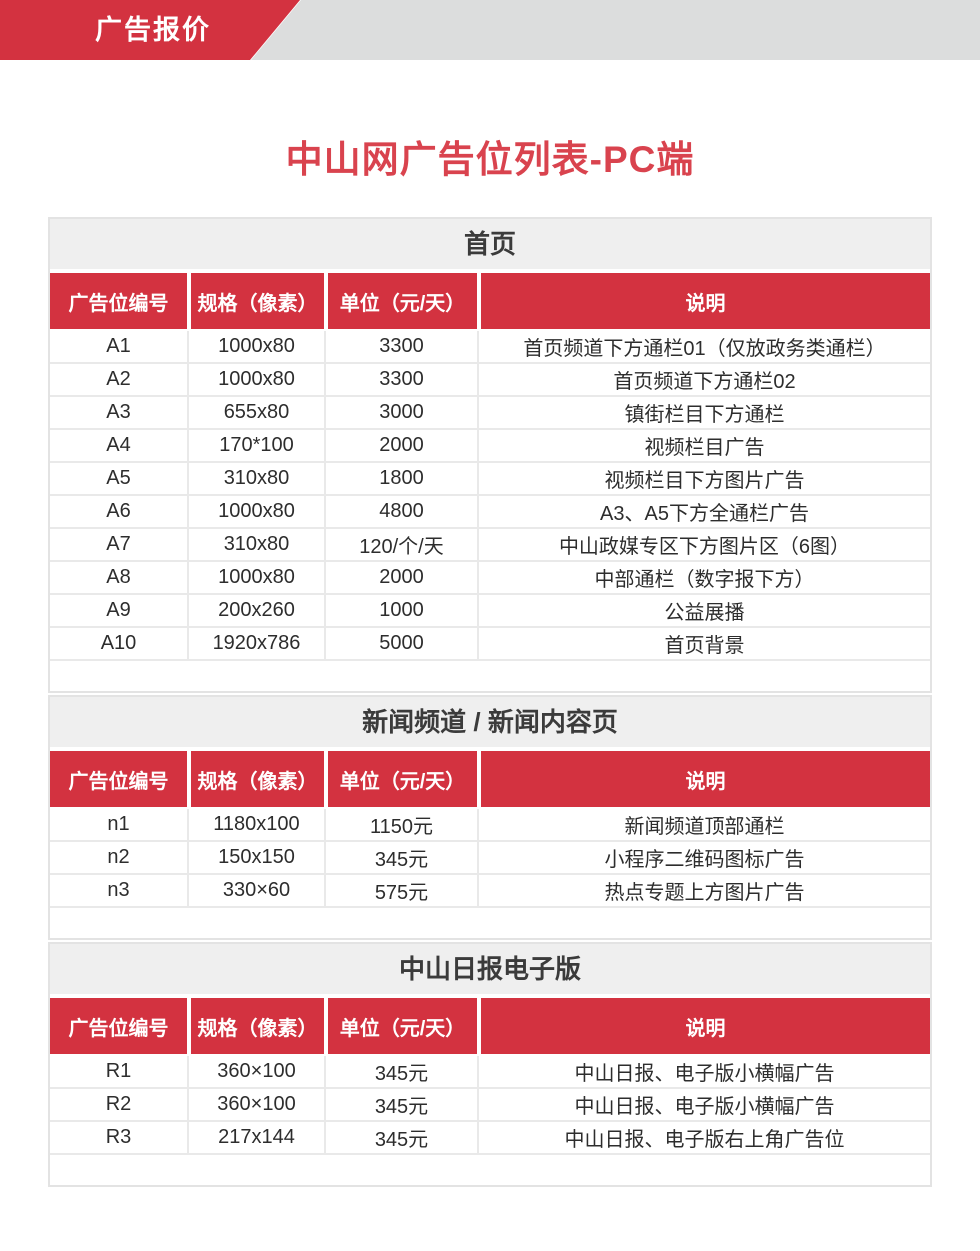 Image resolution: width=980 pixels, height=1251 pixels. I want to click on cell-description: 首页频道下方通栏01（仅放政务类通栏）, so click(703, 346).